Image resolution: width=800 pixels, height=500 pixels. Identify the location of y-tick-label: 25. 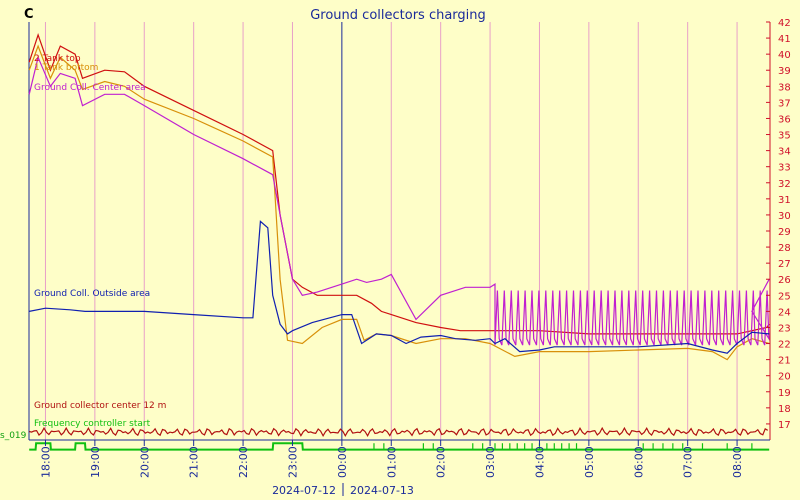
(784, 296).